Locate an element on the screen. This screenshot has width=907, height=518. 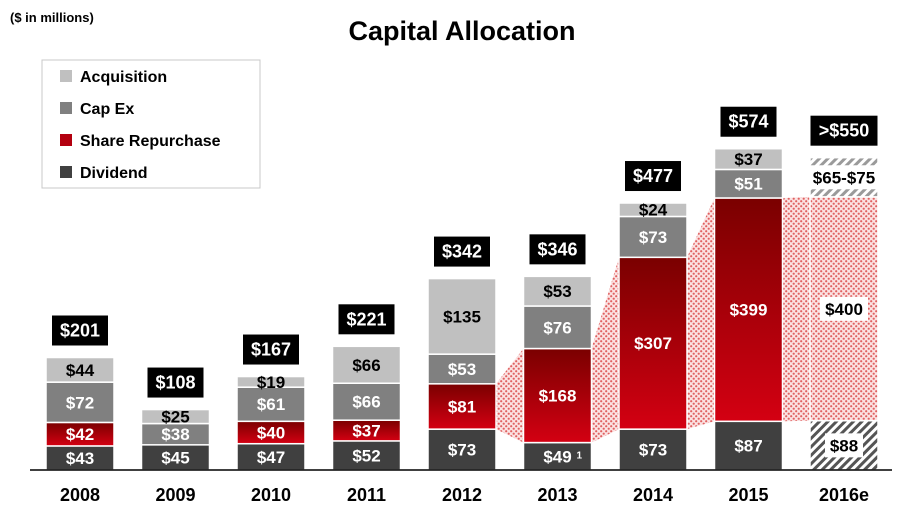
data-label-acquisition-2011: $66 is located at coordinates (366, 365).